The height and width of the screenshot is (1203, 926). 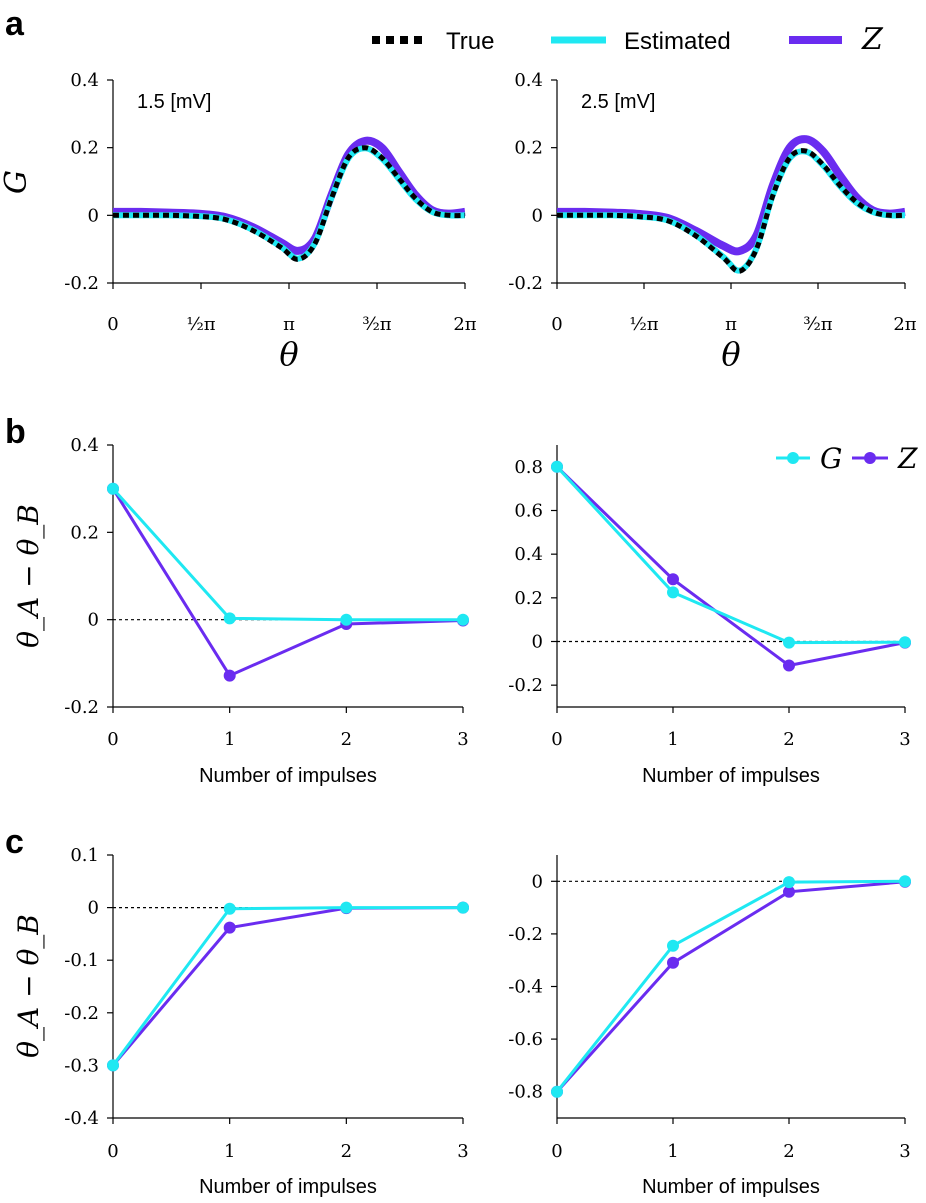 I want to click on panel-label-b: b, so click(x=15, y=432).